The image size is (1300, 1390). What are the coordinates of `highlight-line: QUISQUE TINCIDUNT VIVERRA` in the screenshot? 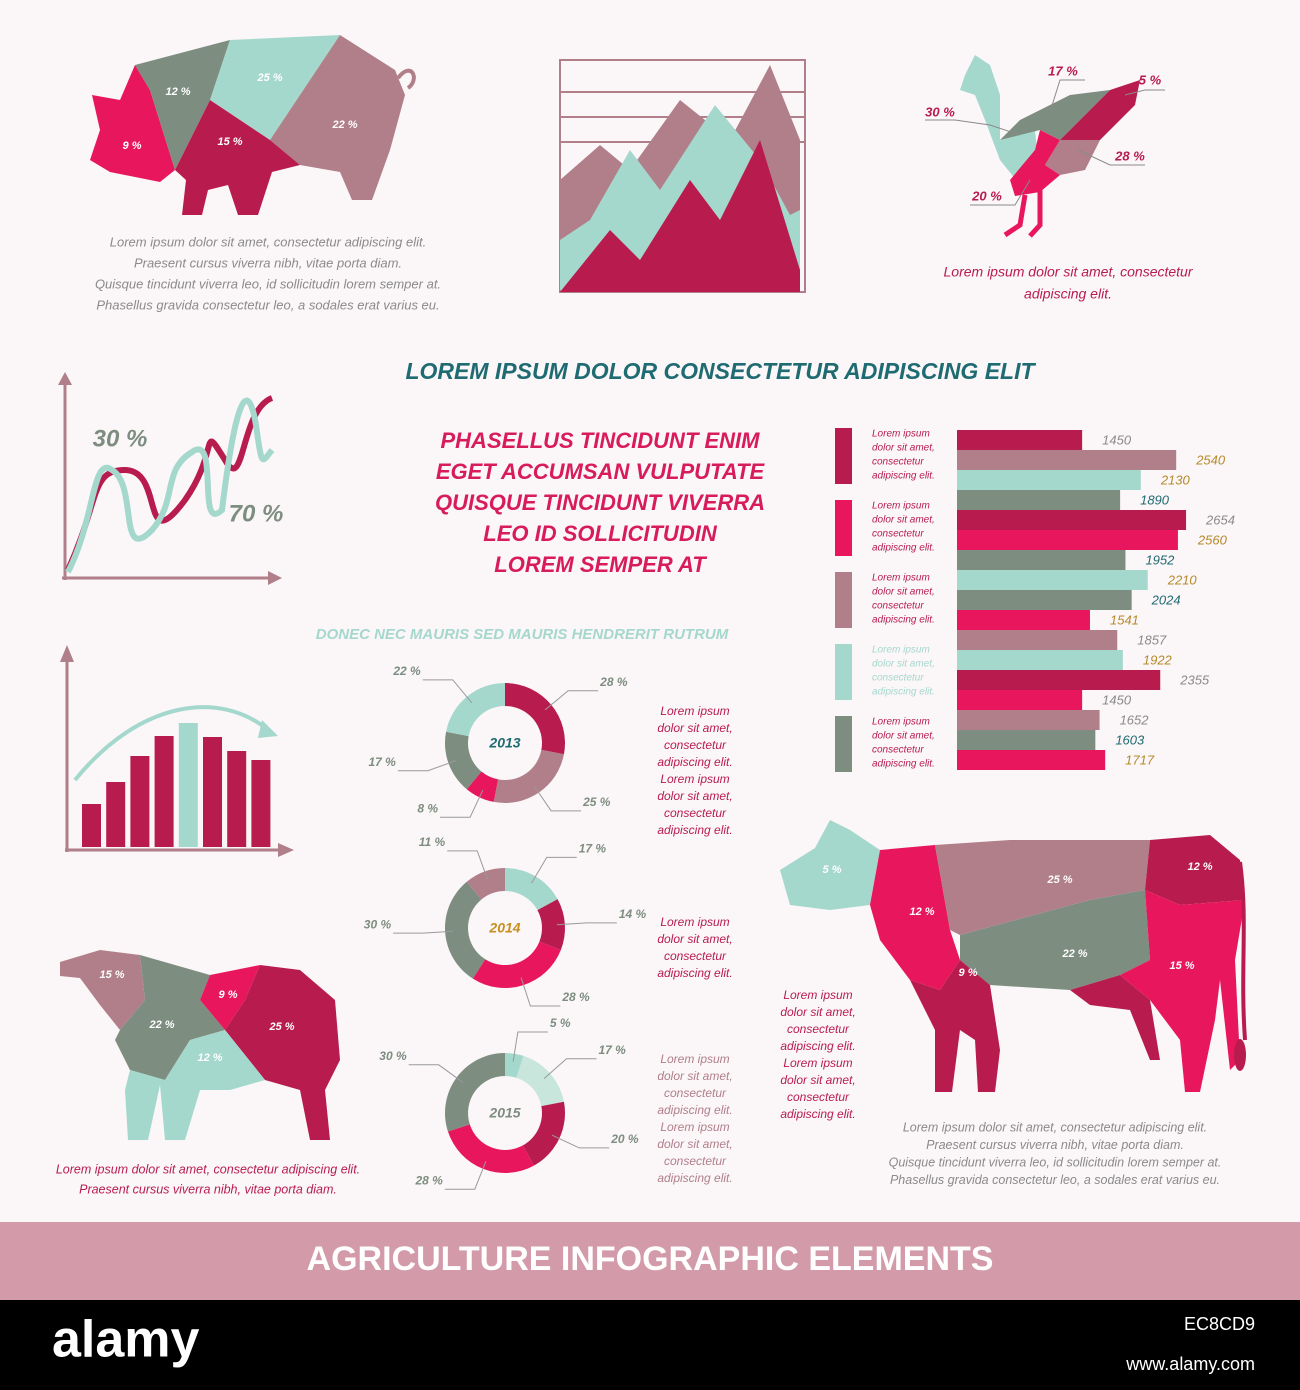 It's located at (600, 502).